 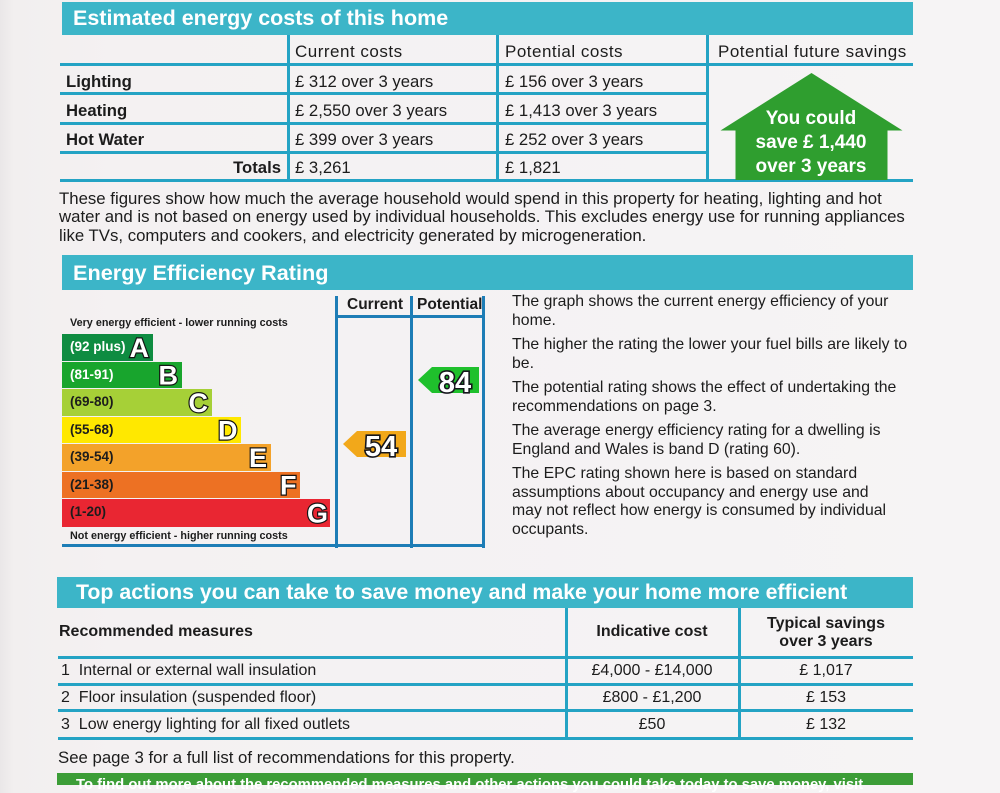 What do you see at coordinates (140, 348) in the screenshot?
I see `svg-text: A` at bounding box center [140, 348].